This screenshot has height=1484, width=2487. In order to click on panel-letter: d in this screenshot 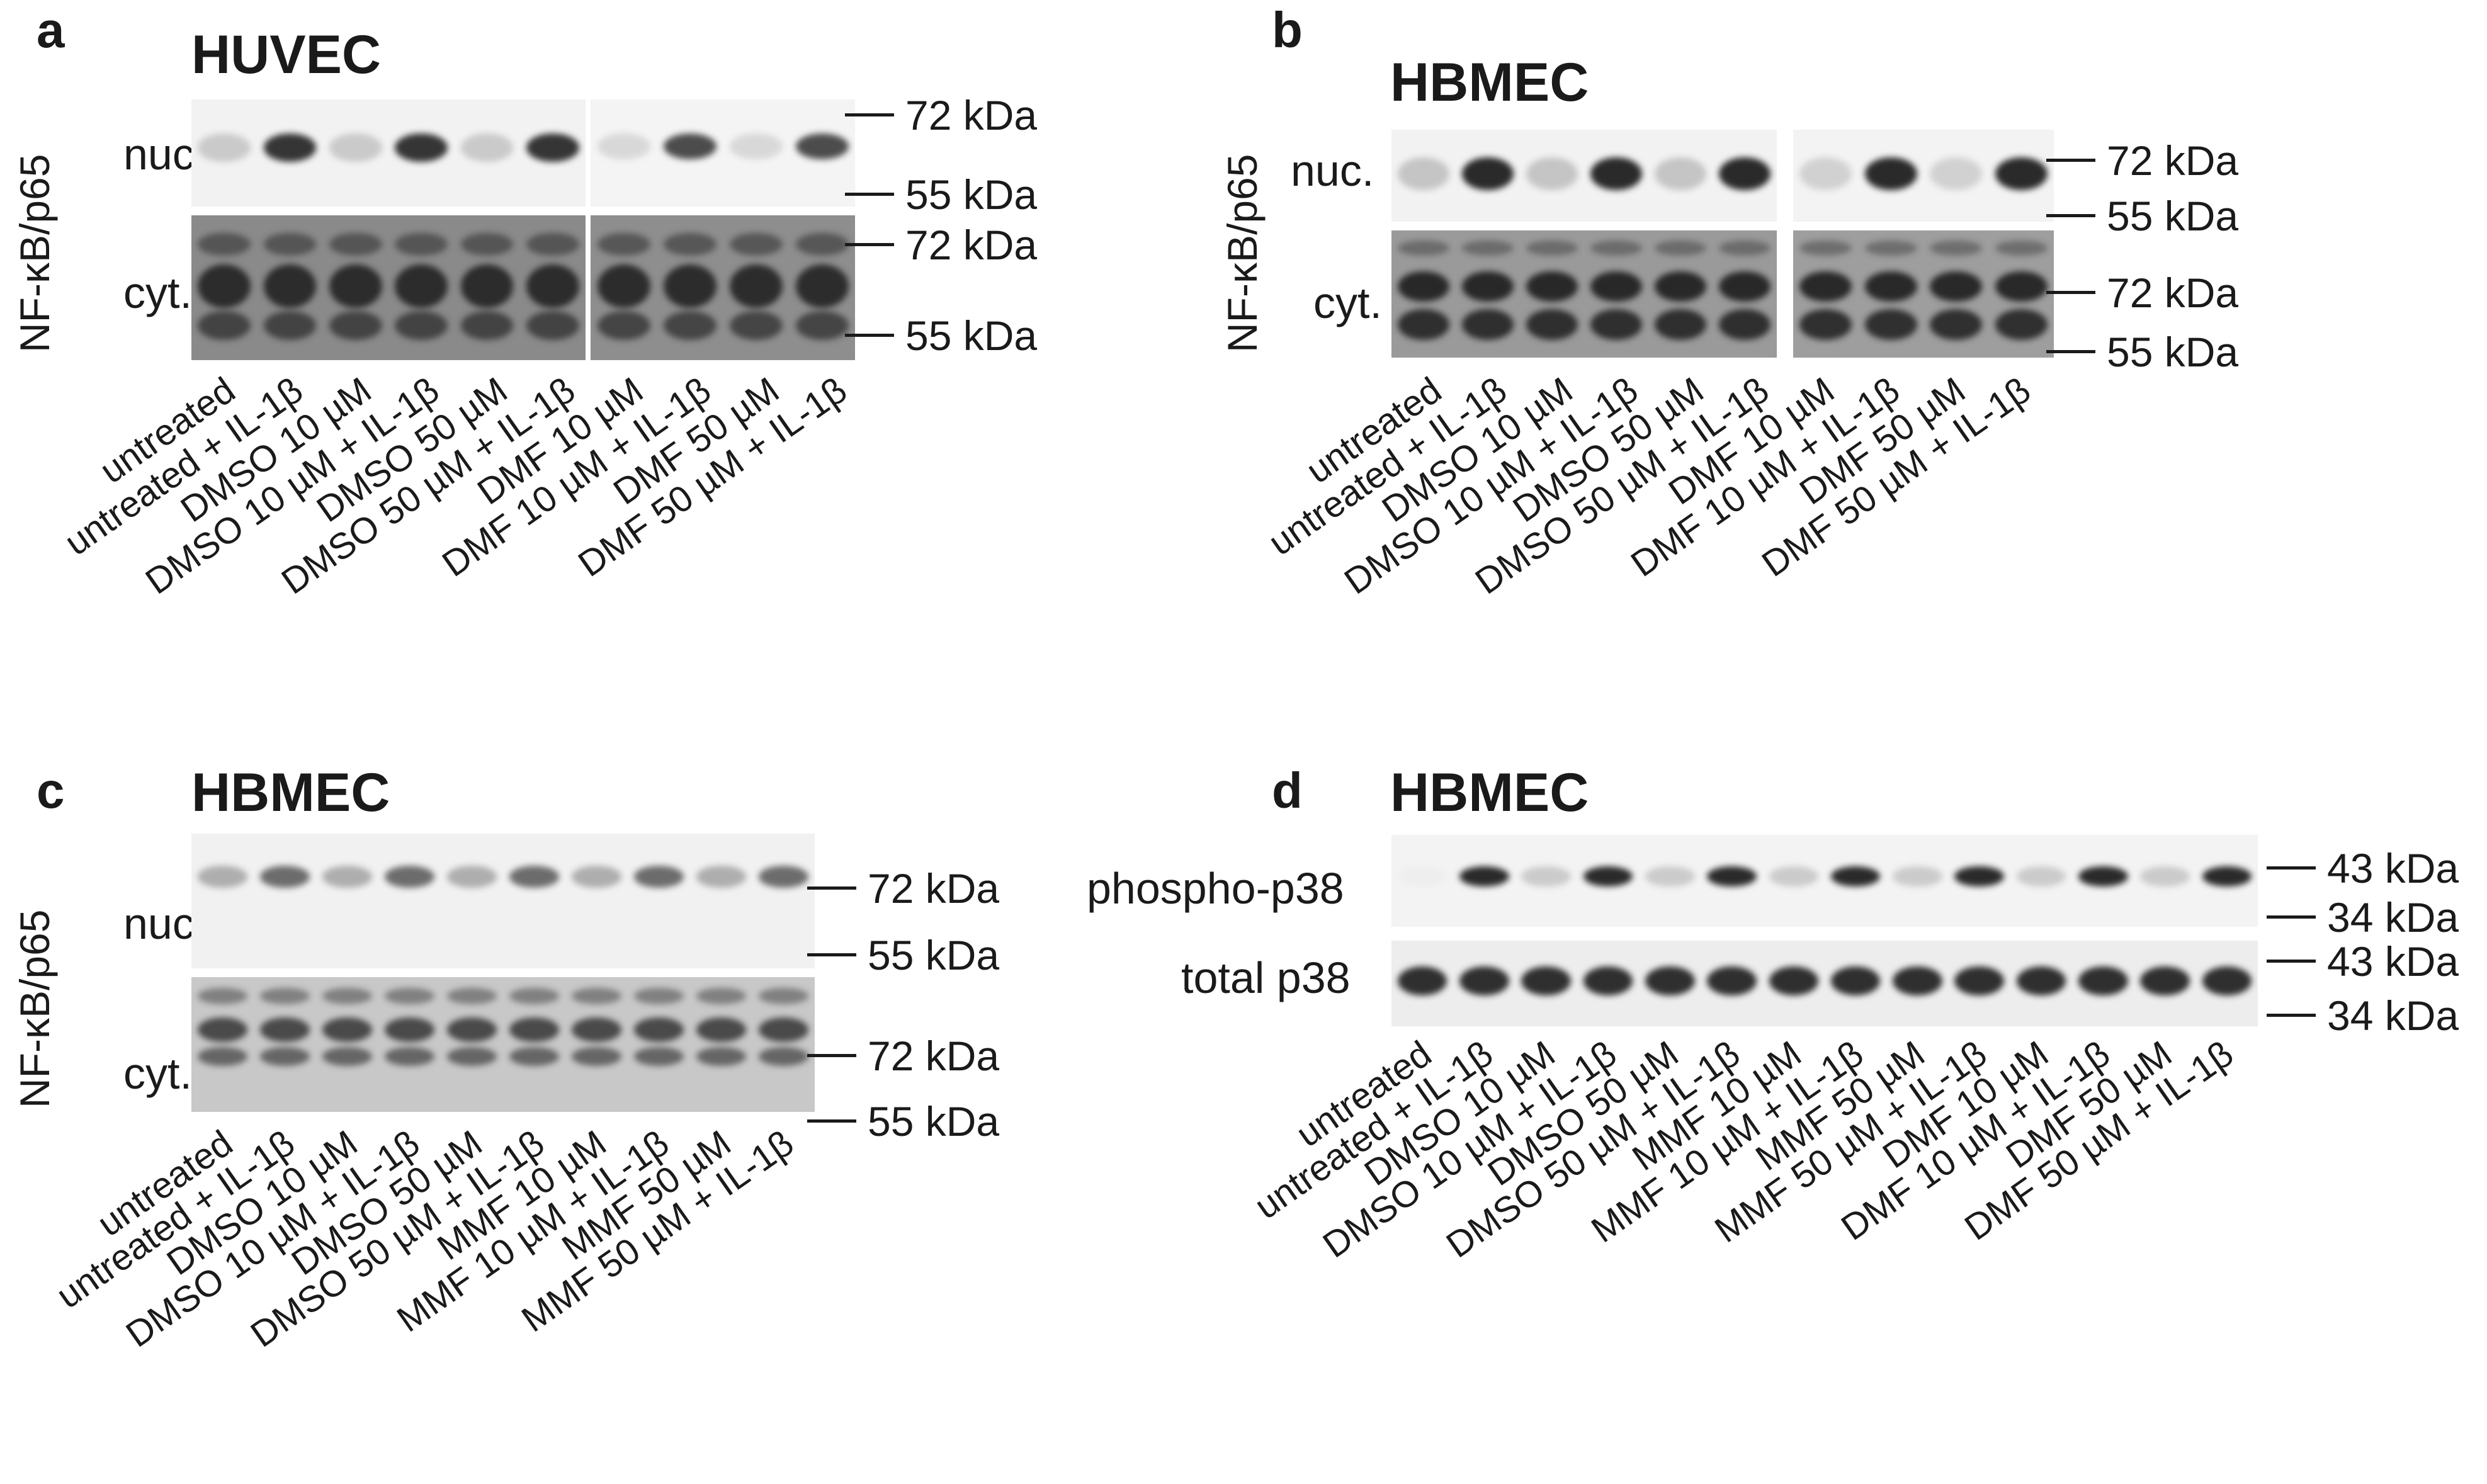, I will do `click(1287, 790)`.